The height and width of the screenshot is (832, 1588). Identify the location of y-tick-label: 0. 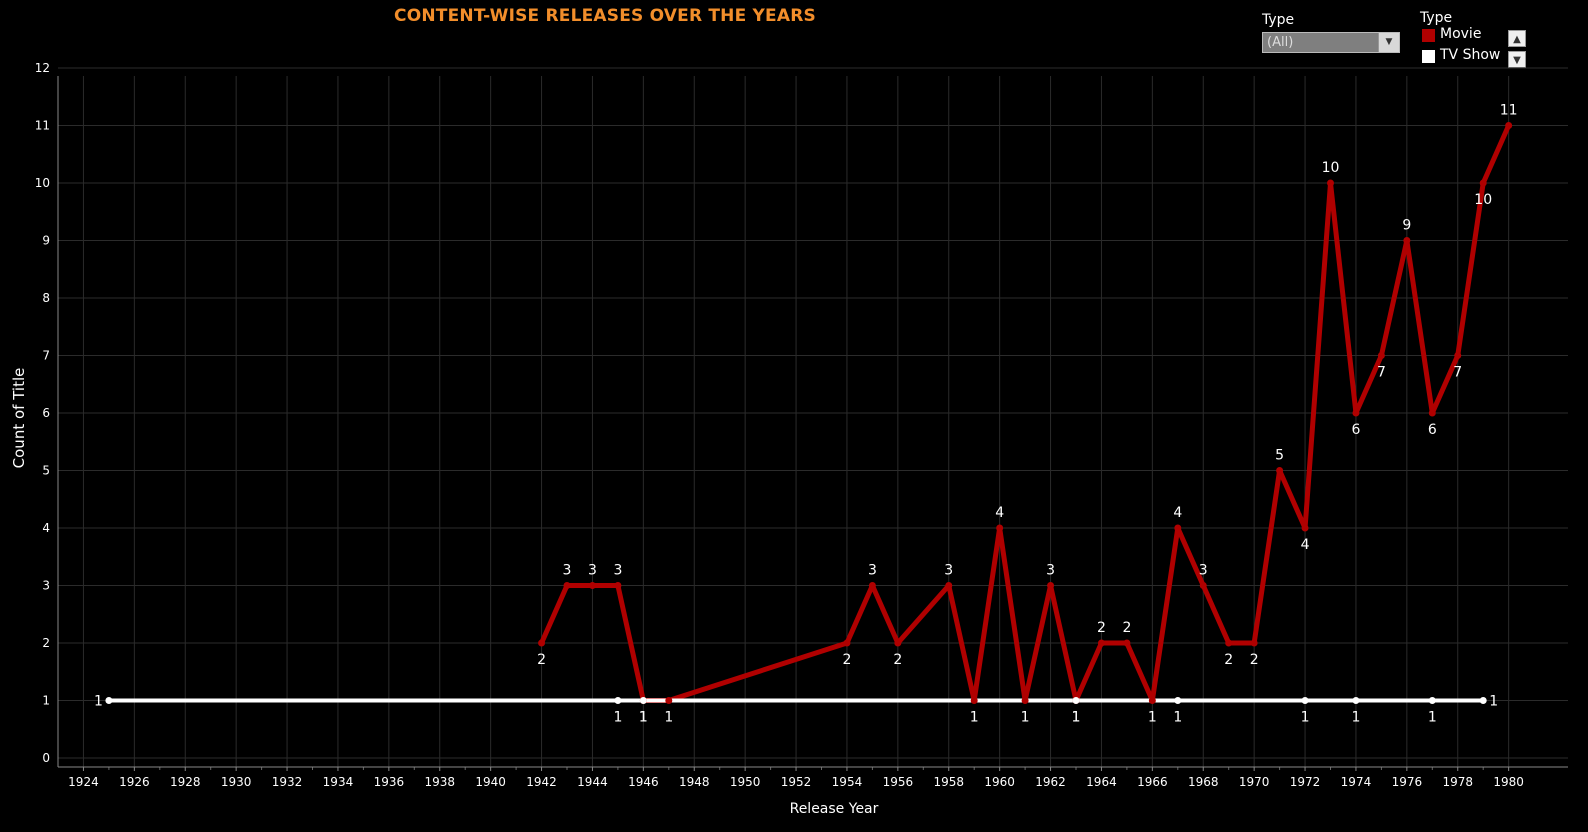
(46, 758).